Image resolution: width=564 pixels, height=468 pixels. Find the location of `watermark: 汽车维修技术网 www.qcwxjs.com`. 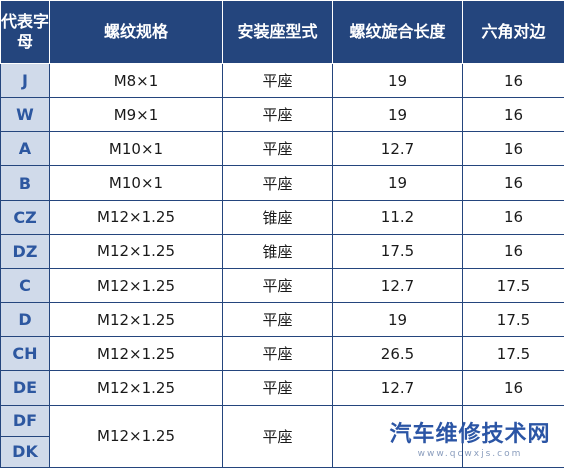

watermark: 汽车维修技术网 www.qcwxjs.com is located at coordinates (470, 441).